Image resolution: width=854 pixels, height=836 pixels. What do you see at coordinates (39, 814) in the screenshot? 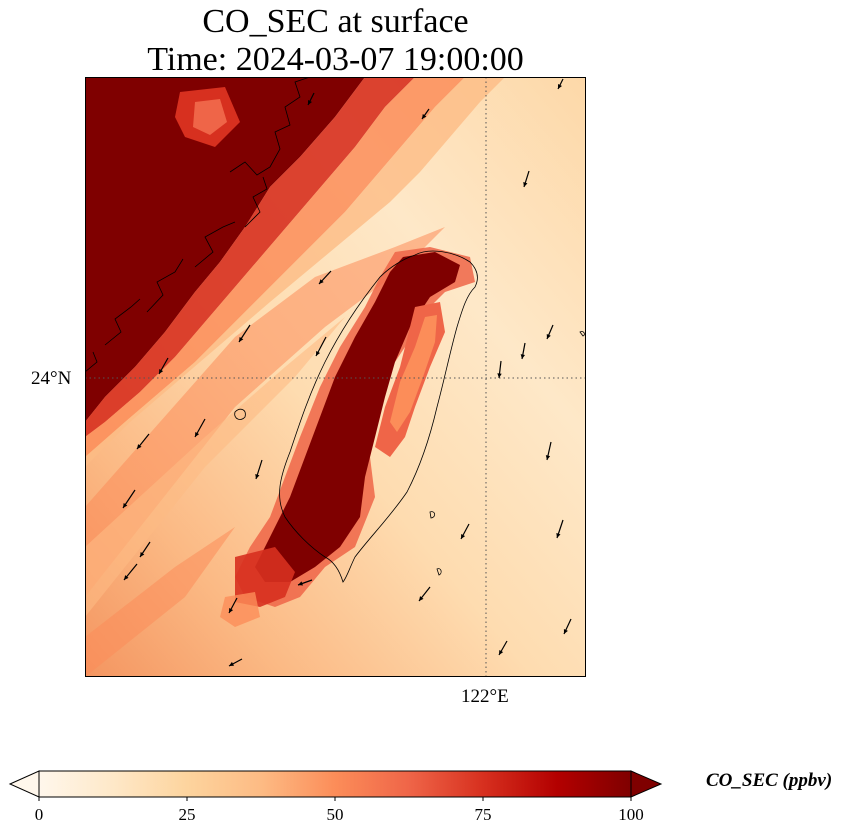
I see `colorbar-tick-0: 0` at bounding box center [39, 814].